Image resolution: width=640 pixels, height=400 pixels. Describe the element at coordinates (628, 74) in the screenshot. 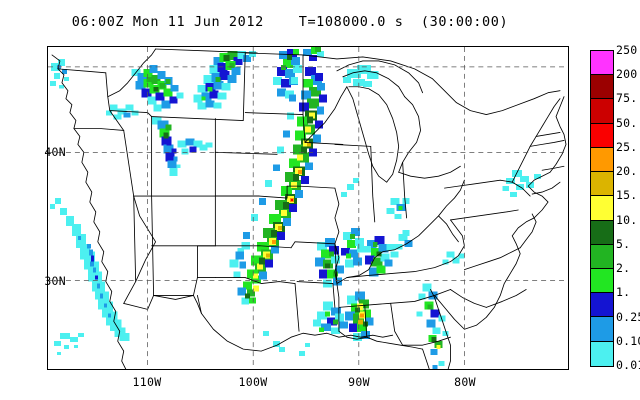

I see `colorbar-label-1: 200.` at that location.